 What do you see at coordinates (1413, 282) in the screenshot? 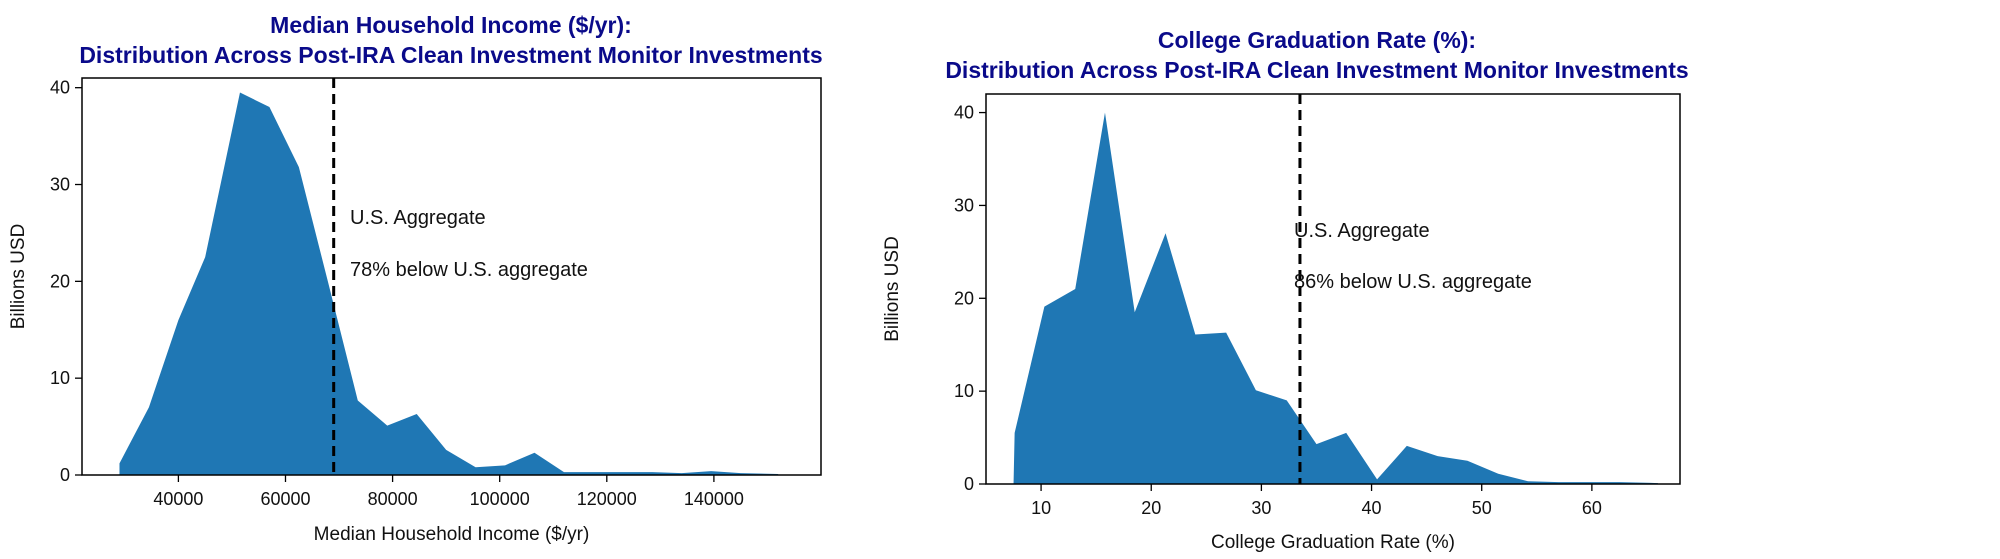
I see `annotation-below-aggregate: 86% below U.S. aggregate` at bounding box center [1413, 282].